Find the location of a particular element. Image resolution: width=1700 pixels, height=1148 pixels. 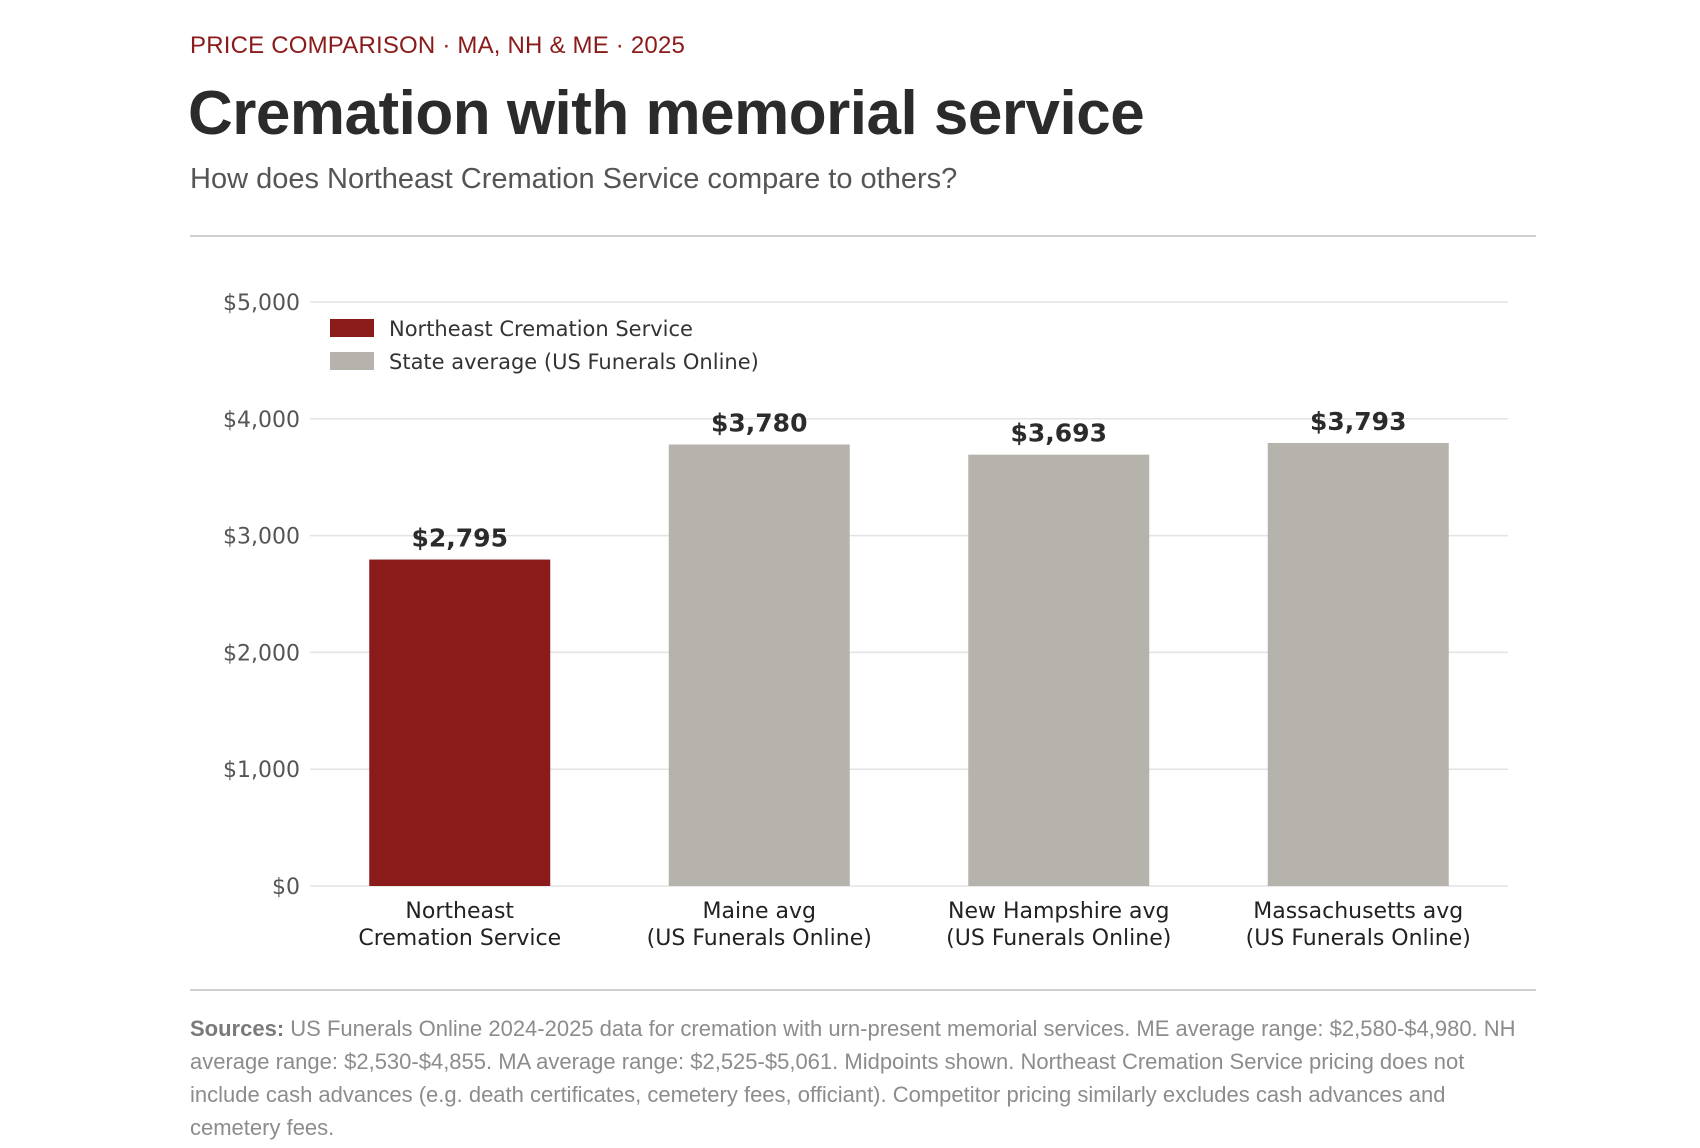

x-tick-label: Cremation Service is located at coordinates (459, 938).